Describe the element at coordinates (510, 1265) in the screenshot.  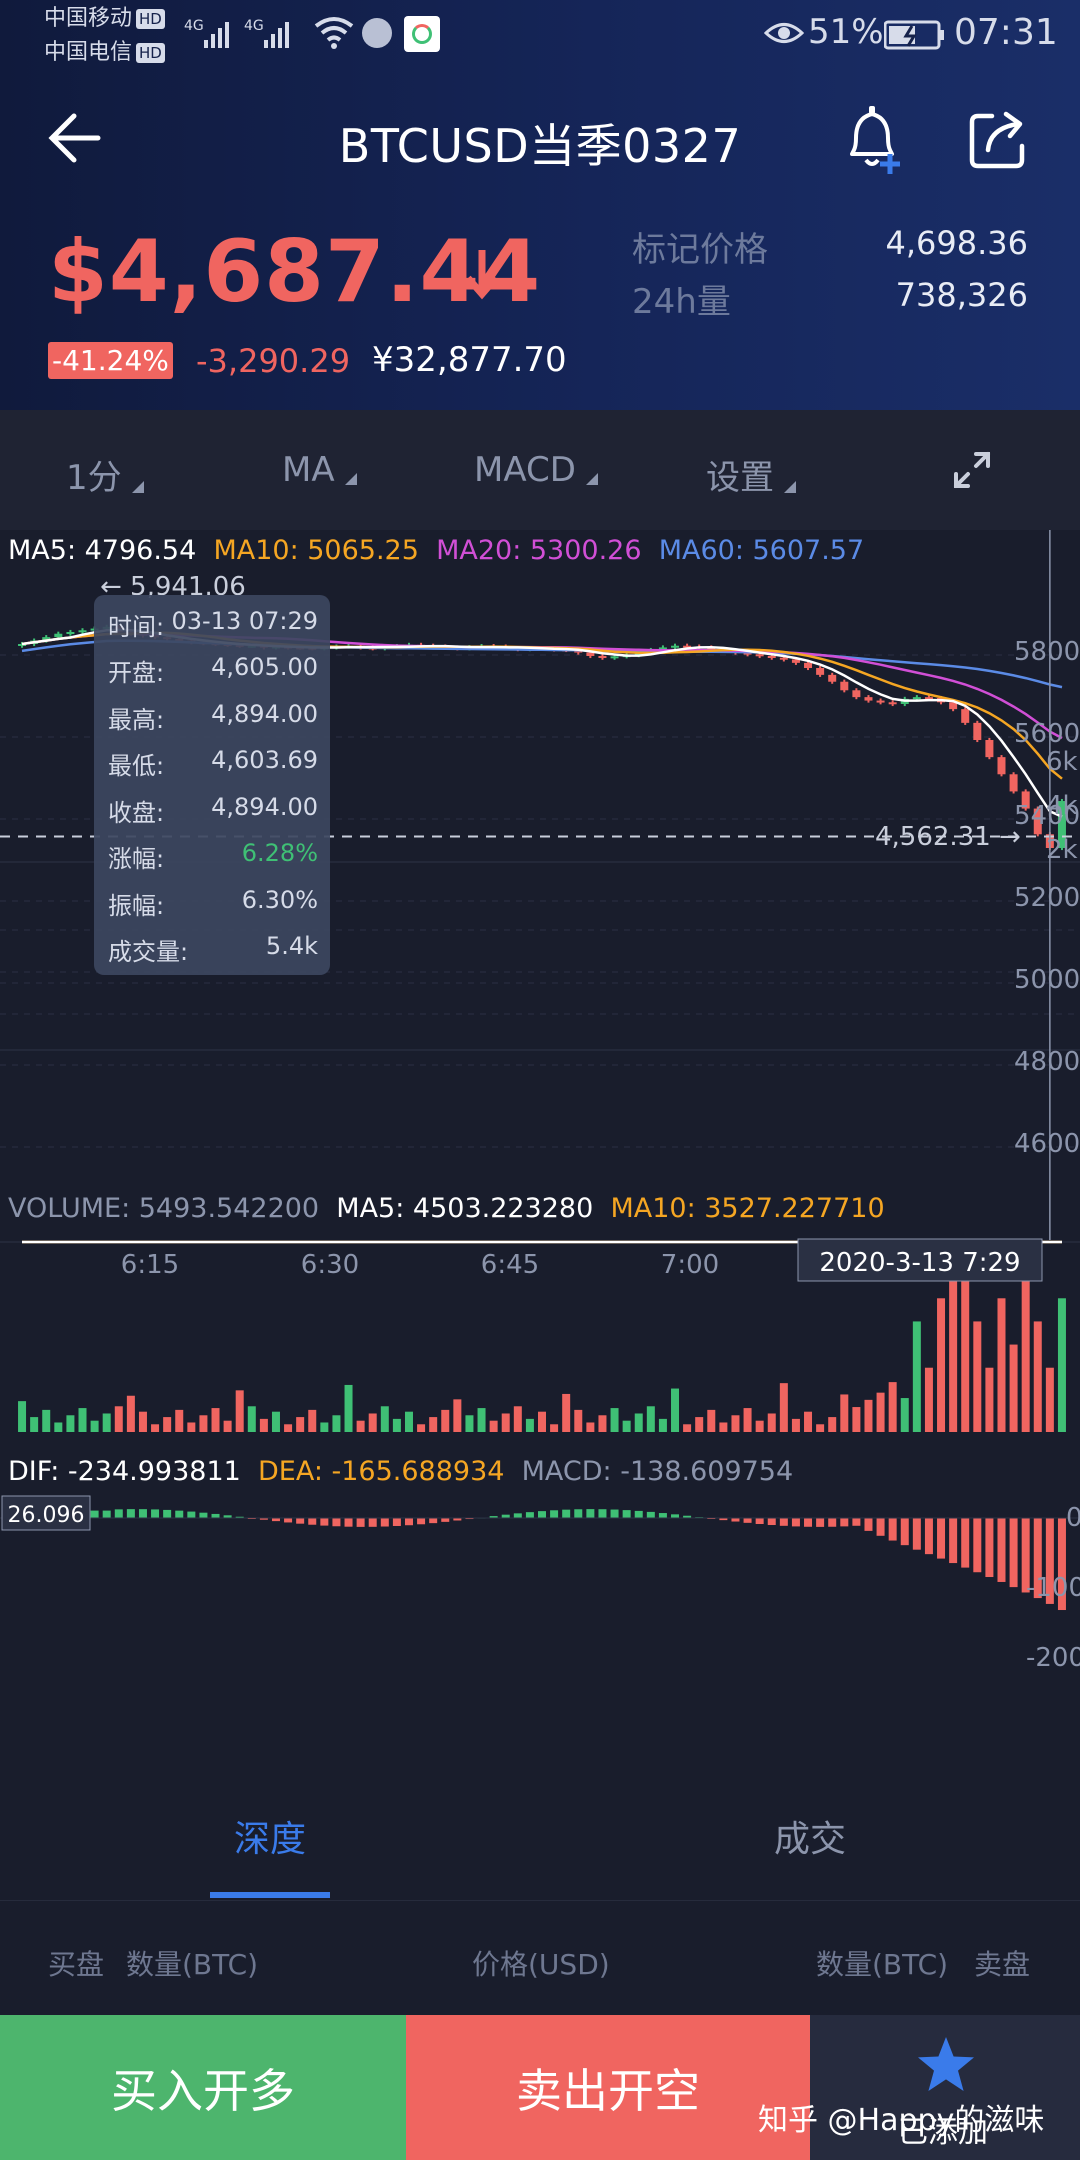
I see `time-tick-label: 6:45` at that location.